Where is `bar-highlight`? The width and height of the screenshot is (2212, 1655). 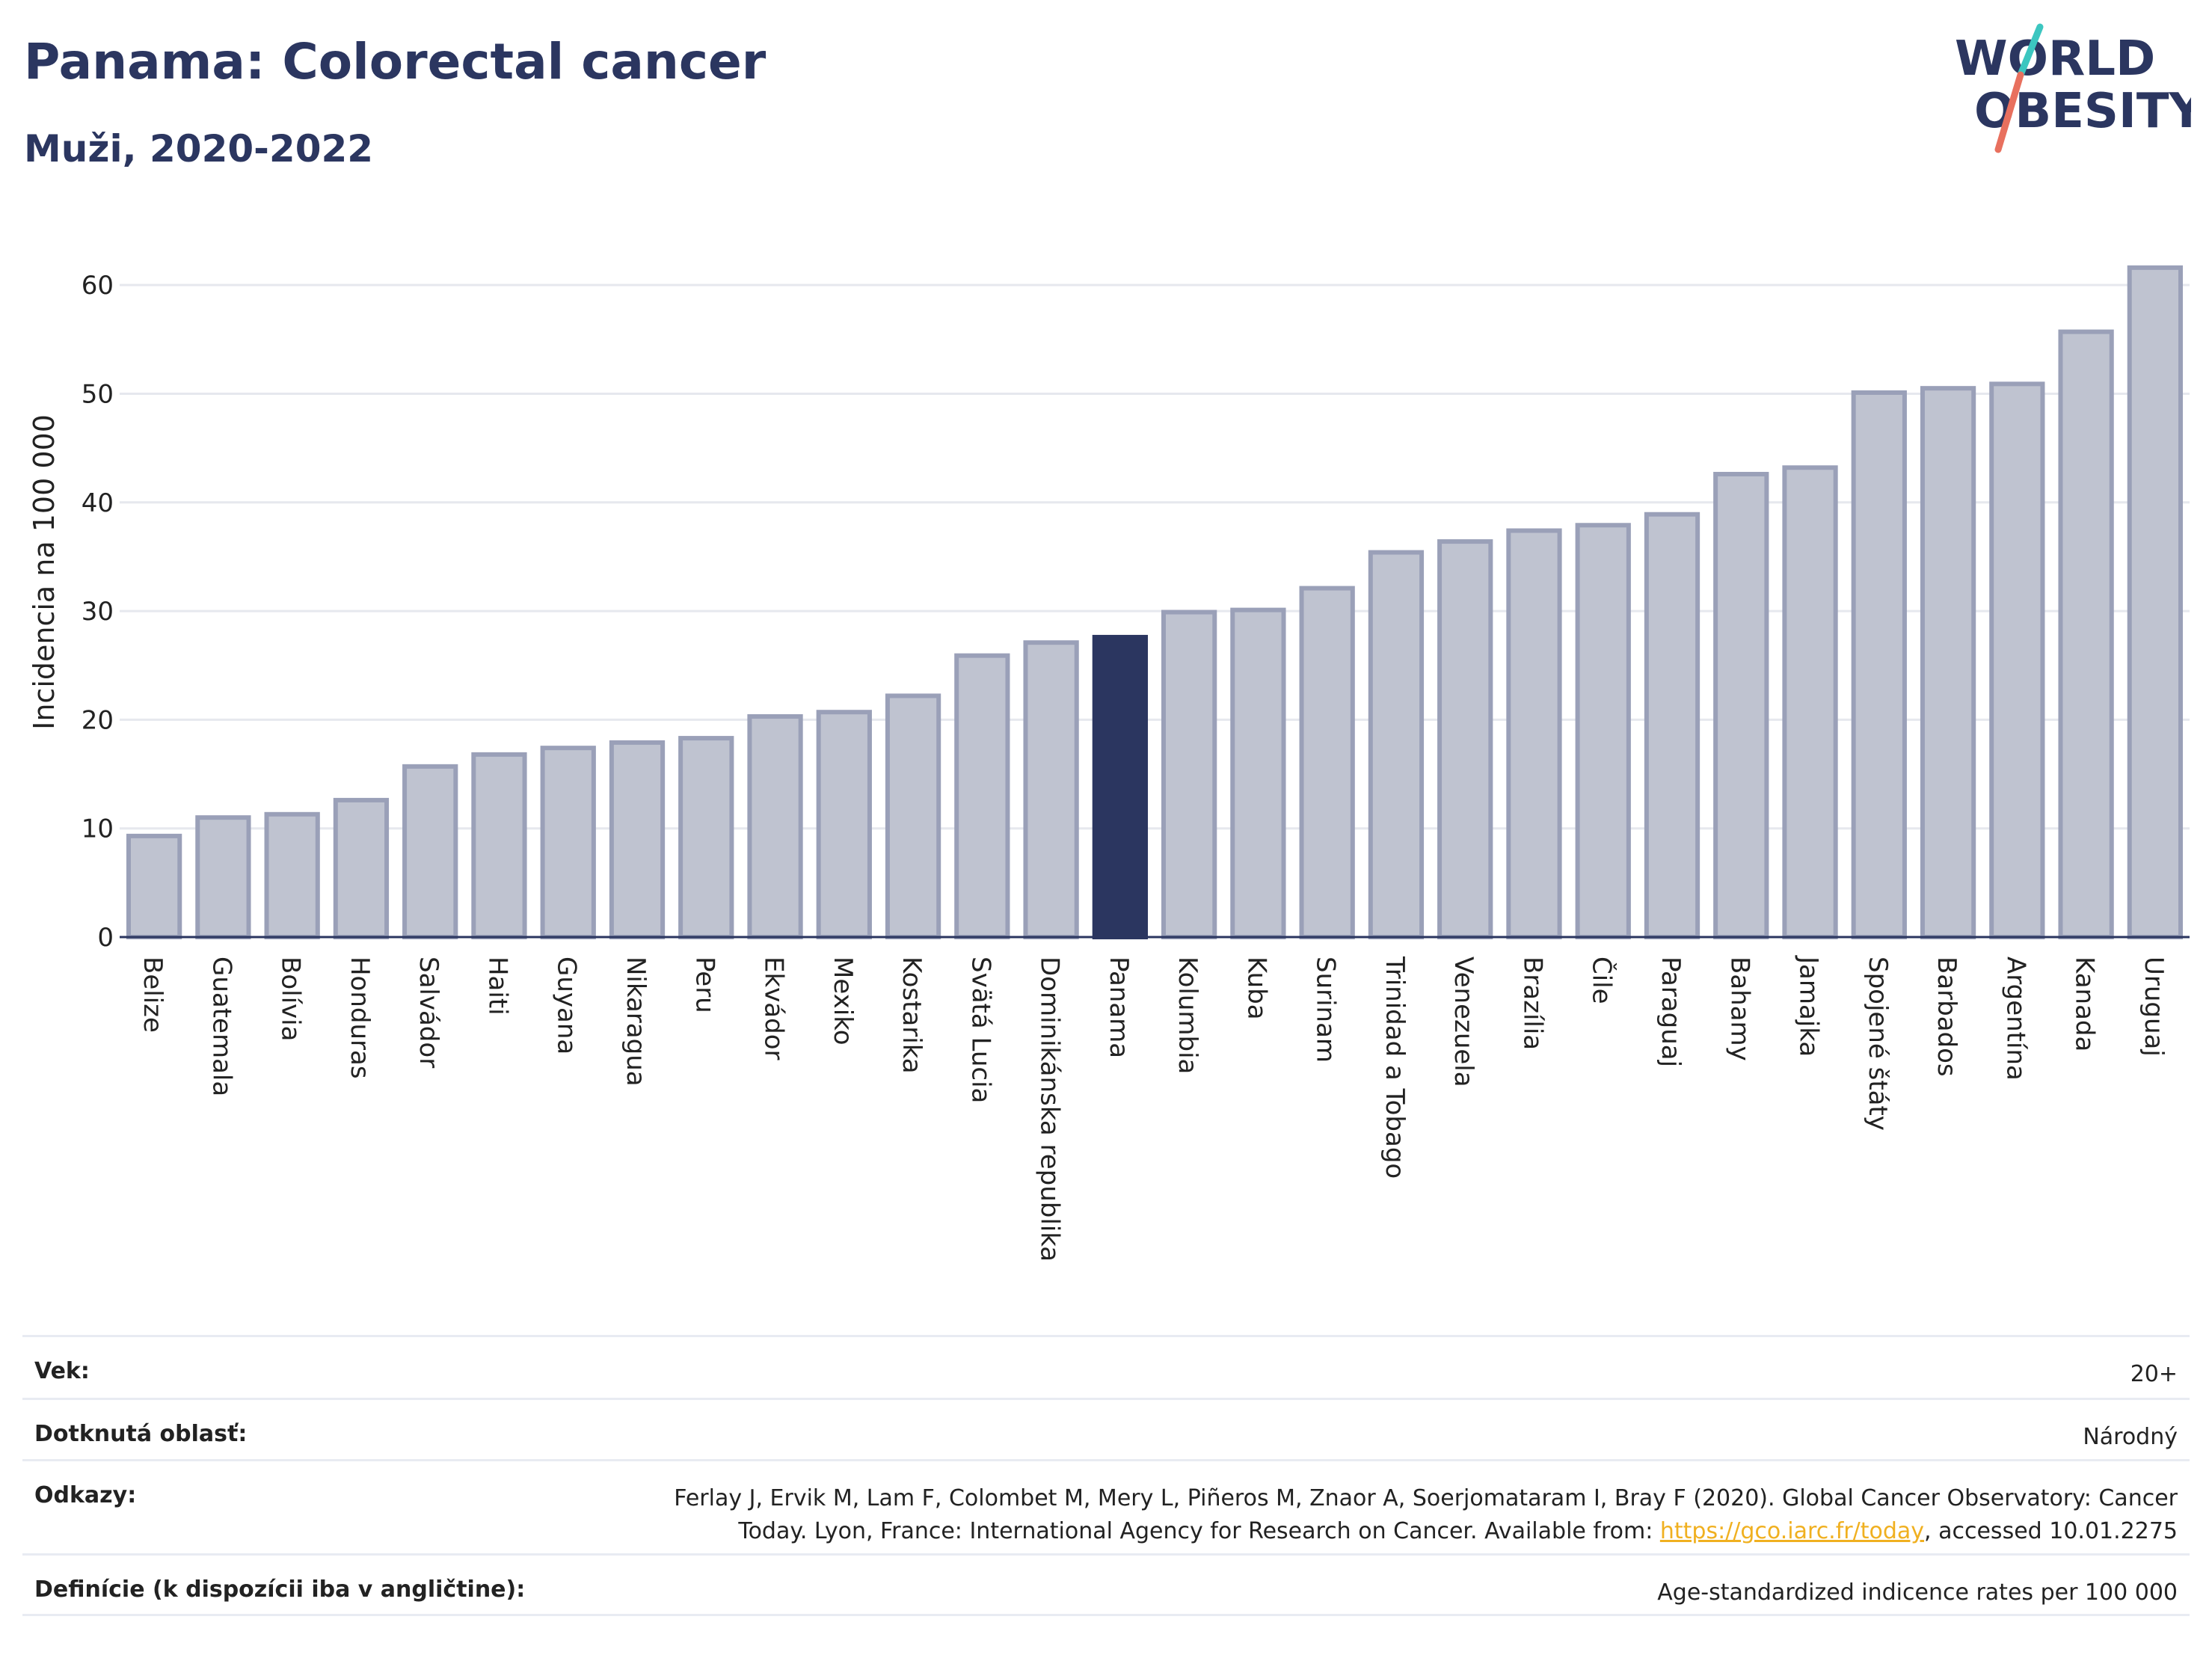
bar-highlight is located at coordinates (1120, 786).